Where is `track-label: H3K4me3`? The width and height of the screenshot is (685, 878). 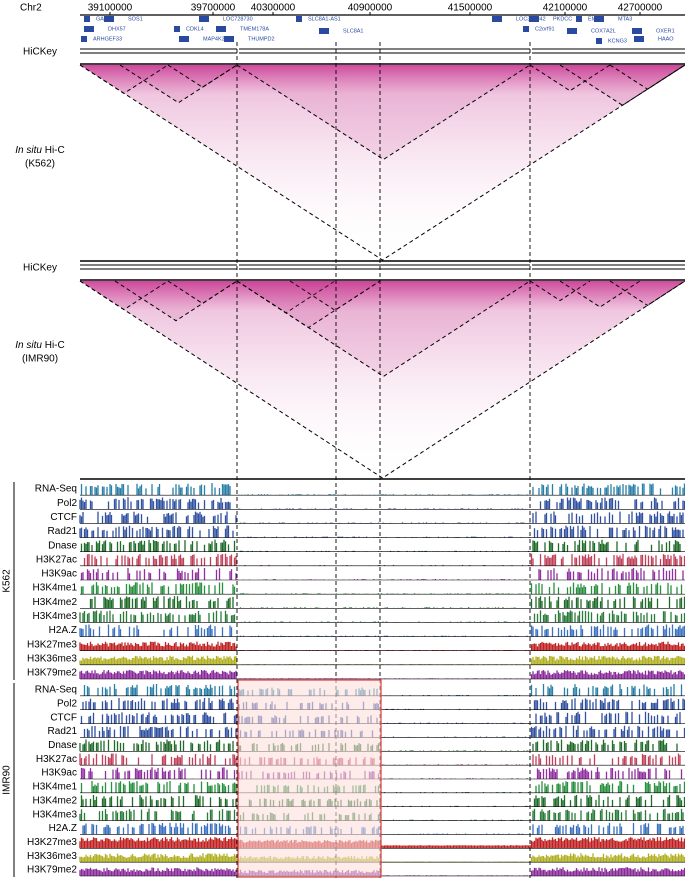
track-label: H3K4me3 is located at coordinates (55, 814).